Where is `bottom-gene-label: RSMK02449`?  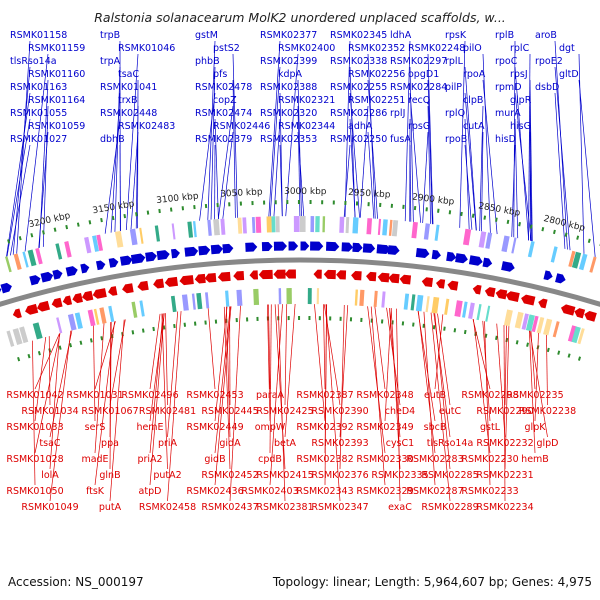
bottom-gene-label: RSMK02449 is located at coordinates (214, 427).